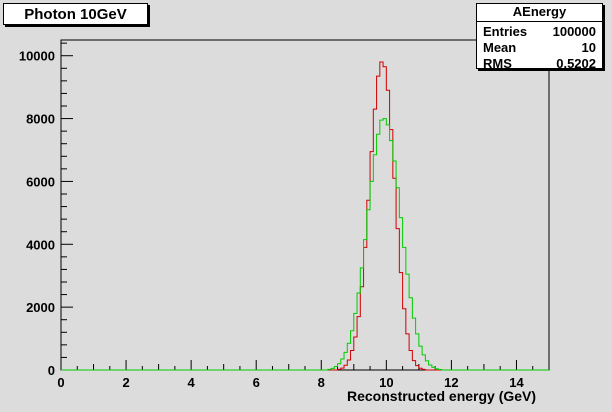 The height and width of the screenshot is (412, 612). I want to click on x-tick-label: 6, so click(256, 382).